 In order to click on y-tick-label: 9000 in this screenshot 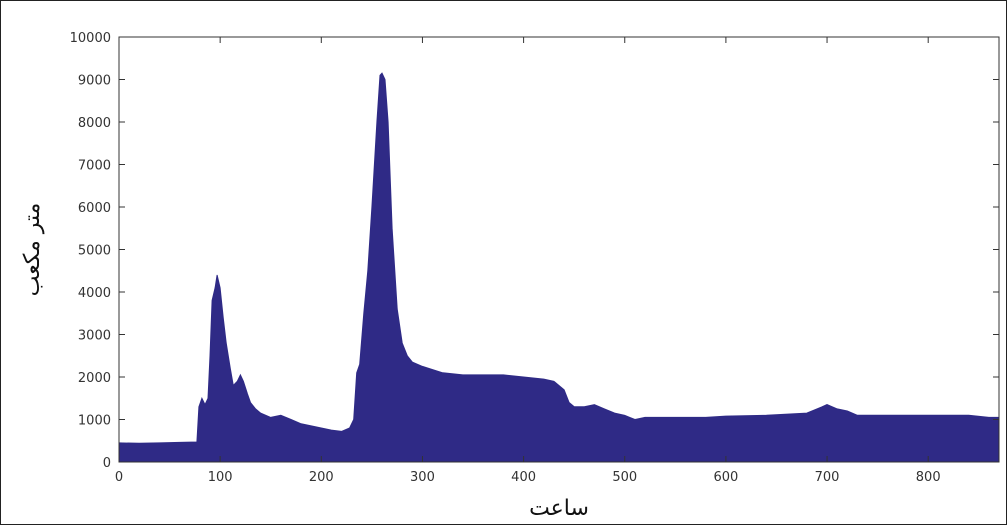, I will do `click(94, 81)`.